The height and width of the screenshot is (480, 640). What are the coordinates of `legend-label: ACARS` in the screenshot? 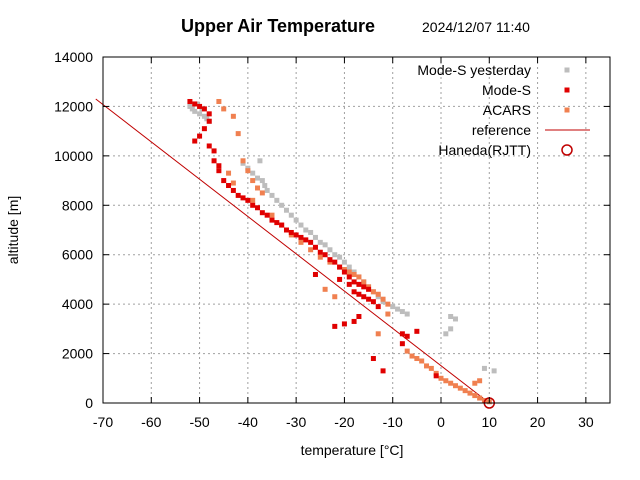 It's located at (507, 110).